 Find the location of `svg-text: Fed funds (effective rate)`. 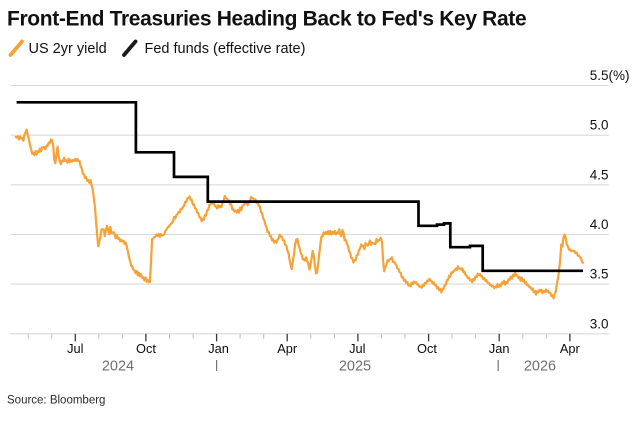

svg-text: Fed funds (effective rate) is located at coordinates (225, 49).